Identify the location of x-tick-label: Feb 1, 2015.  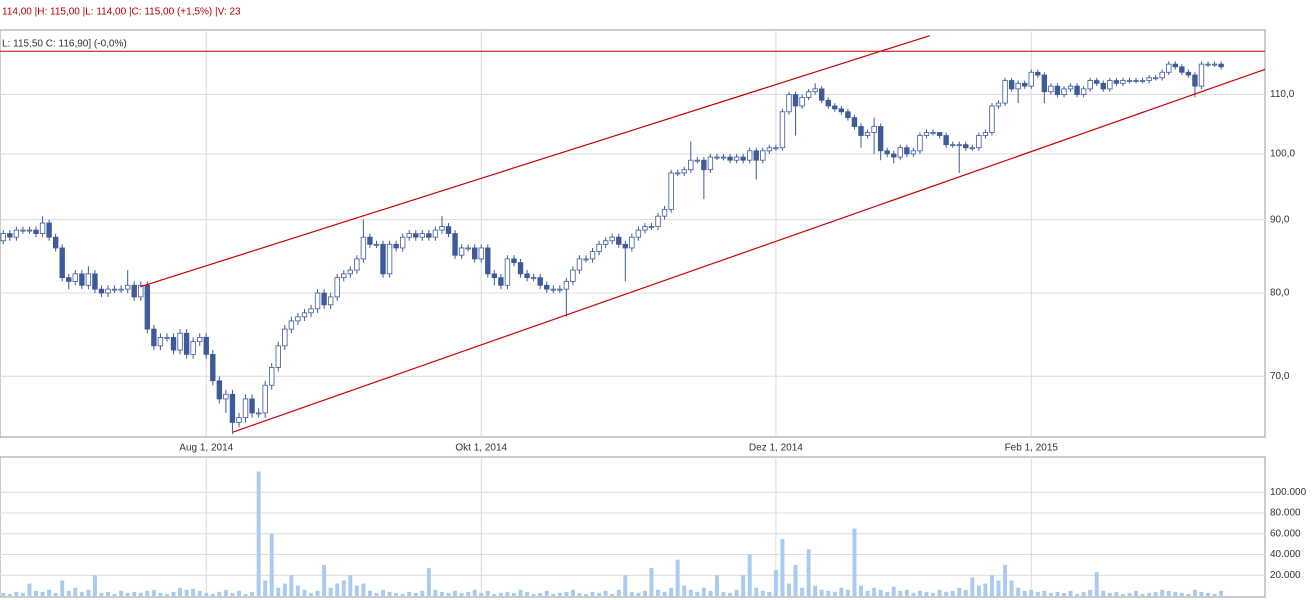
(1032, 448).